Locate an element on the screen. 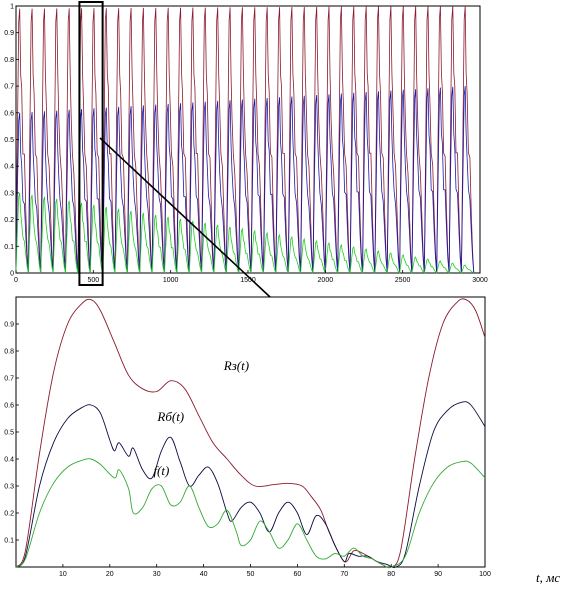  top-x-tick-label: 2500 is located at coordinates (403, 280).